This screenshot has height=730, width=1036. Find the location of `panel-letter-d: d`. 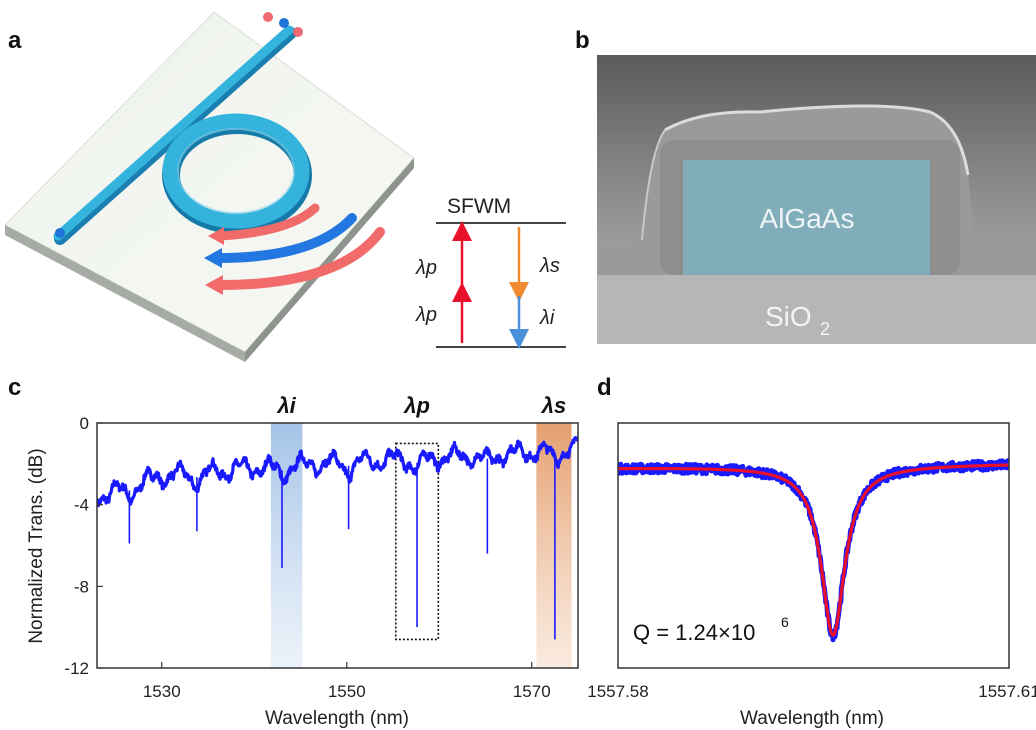

panel-letter-d: d is located at coordinates (604, 387).